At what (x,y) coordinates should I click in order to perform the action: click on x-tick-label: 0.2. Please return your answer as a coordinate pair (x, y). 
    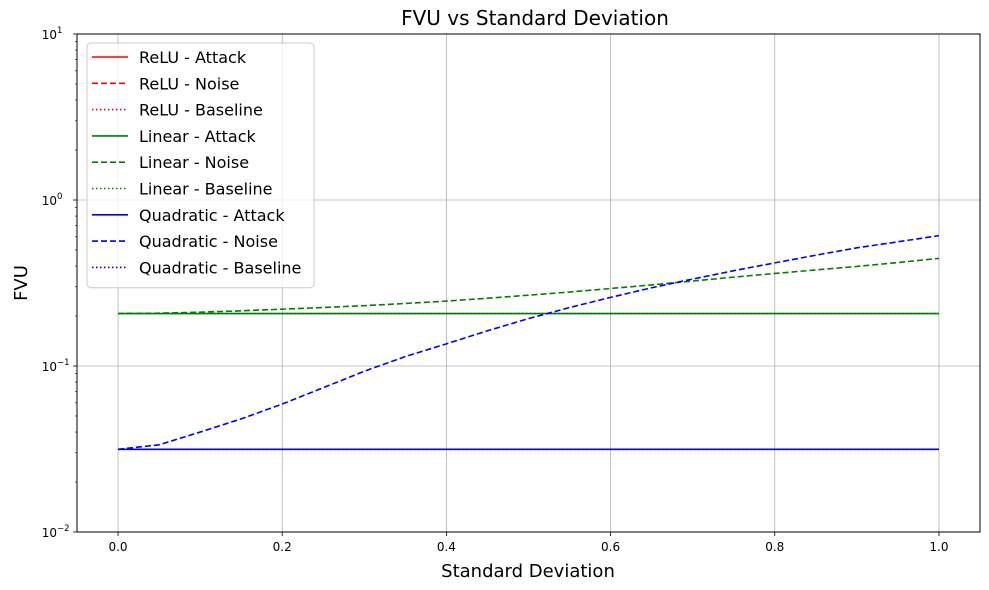
    Looking at the image, I should click on (282, 547).